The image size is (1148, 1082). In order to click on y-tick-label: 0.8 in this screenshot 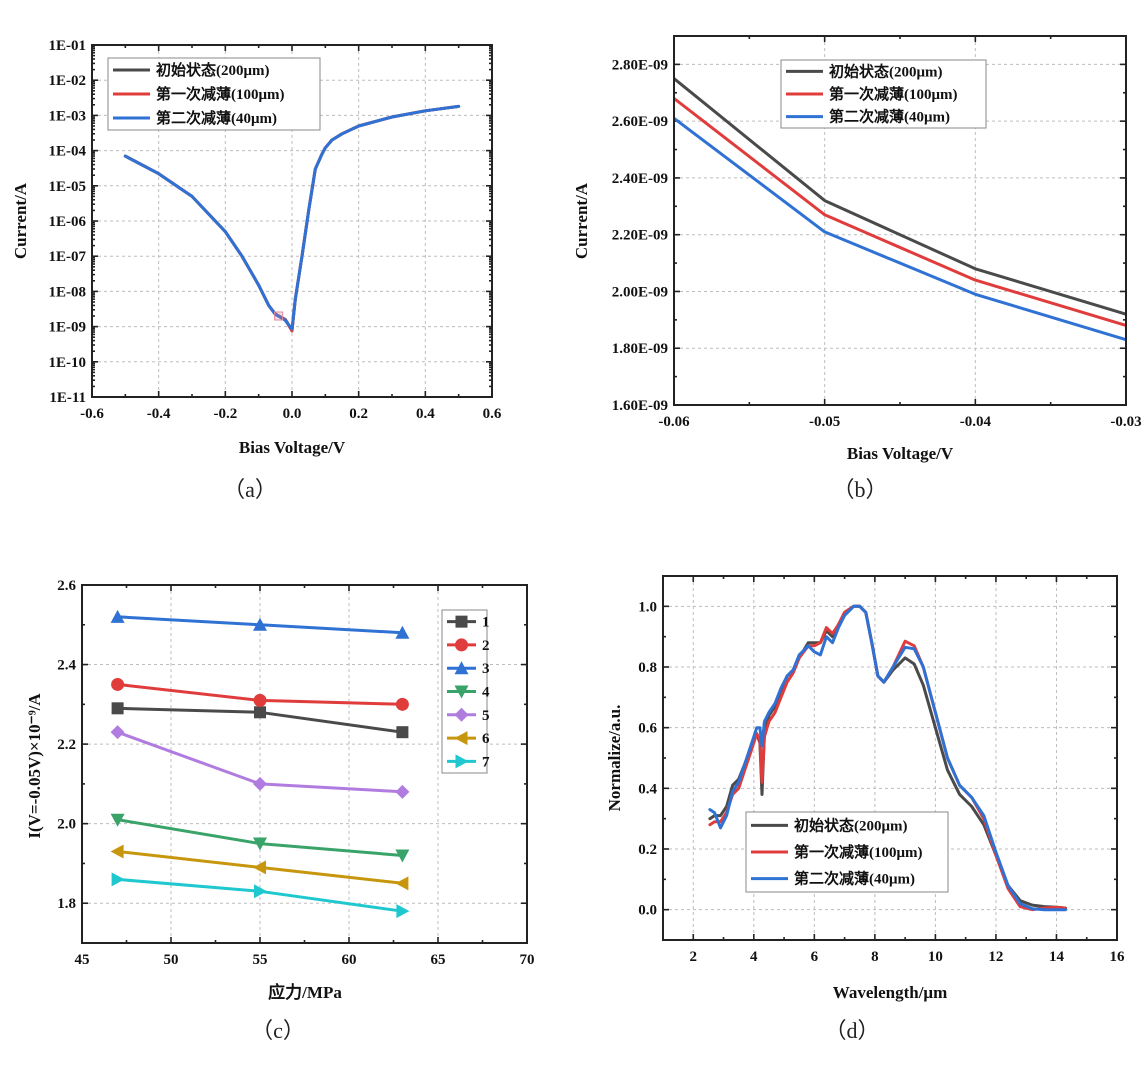, I will do `click(647, 668)`.